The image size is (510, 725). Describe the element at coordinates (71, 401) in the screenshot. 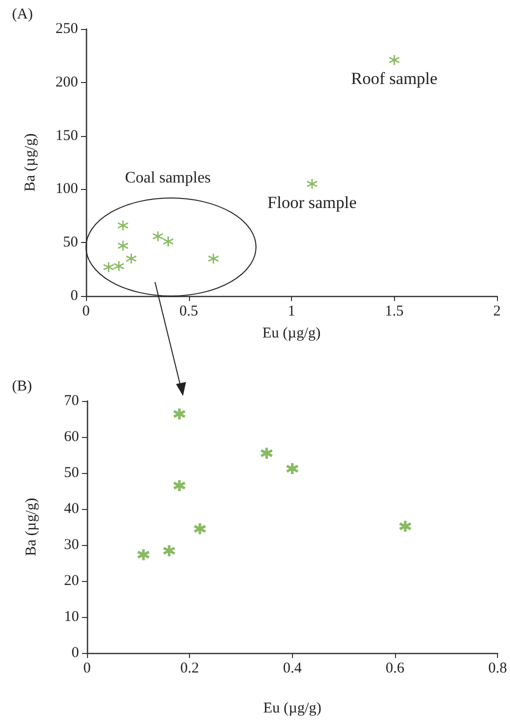

I see `y-tick-label: 70` at that location.